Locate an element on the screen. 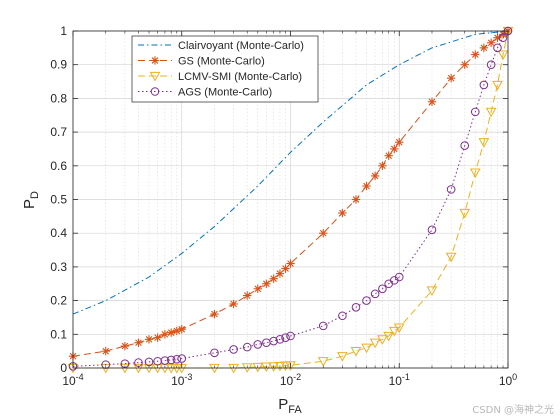  x-tick-labels: 10⁻⁴ 10⁻³ 10⁻² 10⁻¹ 10⁰ is located at coordinates (289, 380).